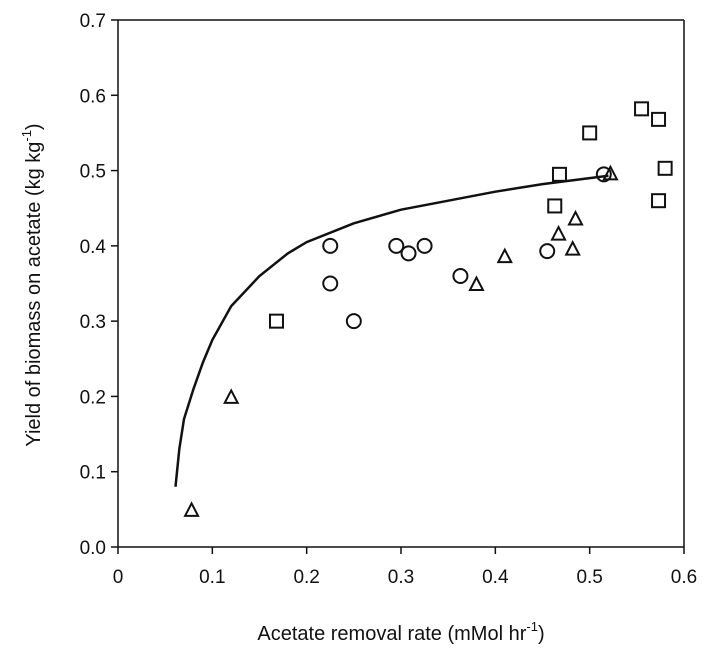 The height and width of the screenshot is (657, 706). Describe the element at coordinates (306, 577) in the screenshot. I see `x-tick-label: 0.2` at that location.